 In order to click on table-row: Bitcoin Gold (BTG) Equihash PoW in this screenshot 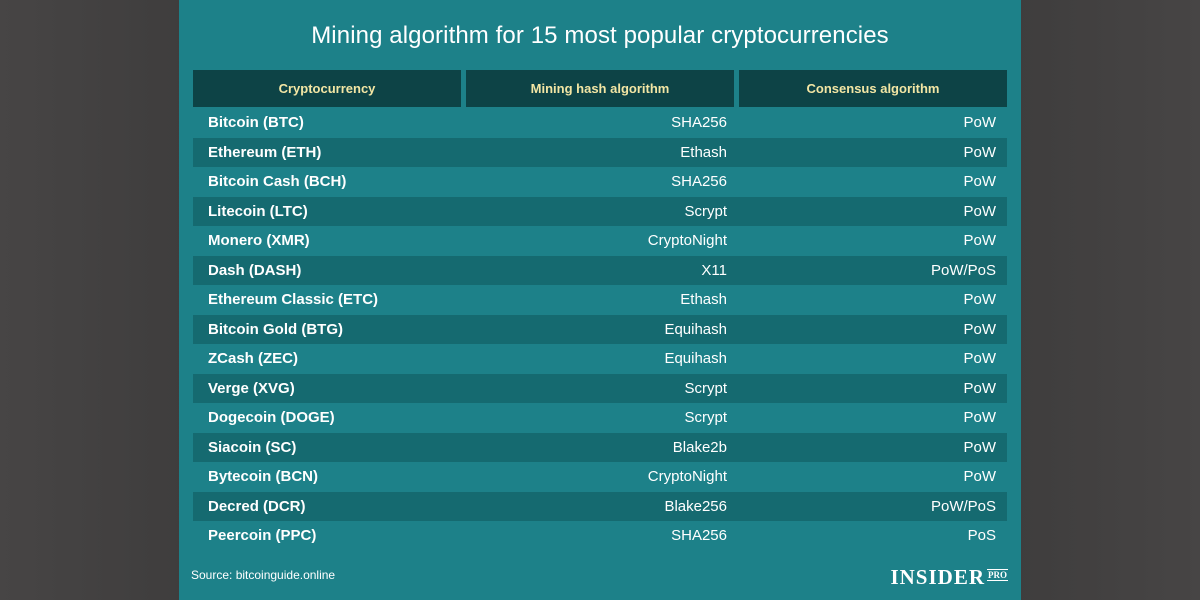, I will do `click(600, 329)`.